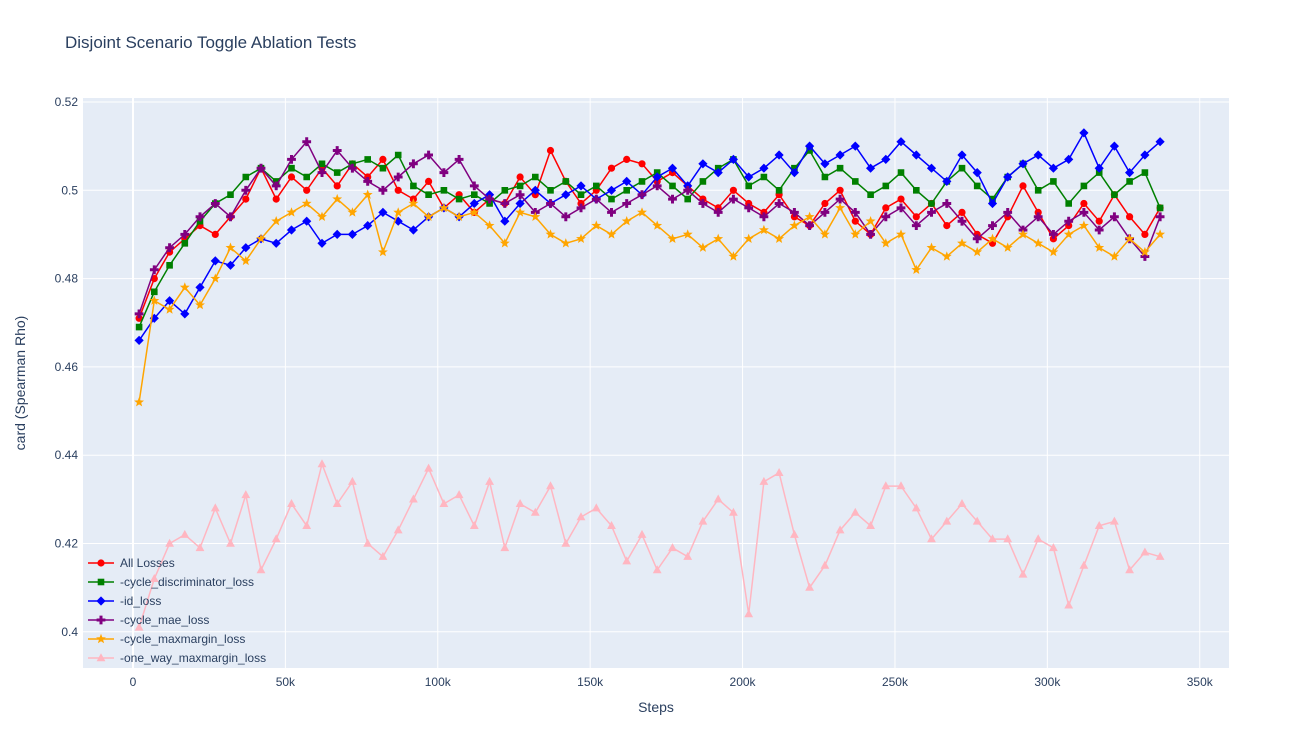 Image resolution: width=1308 pixels, height=751 pixels. I want to click on legend-item-cycle-discriminator-loss: -cycle_discriminator_loss, so click(171, 582).